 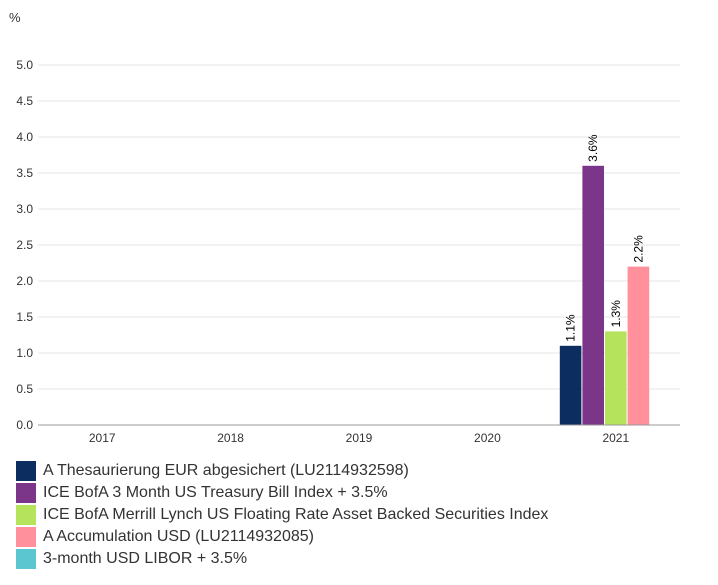 I want to click on x-tick-label: 2021, so click(x=615, y=438).